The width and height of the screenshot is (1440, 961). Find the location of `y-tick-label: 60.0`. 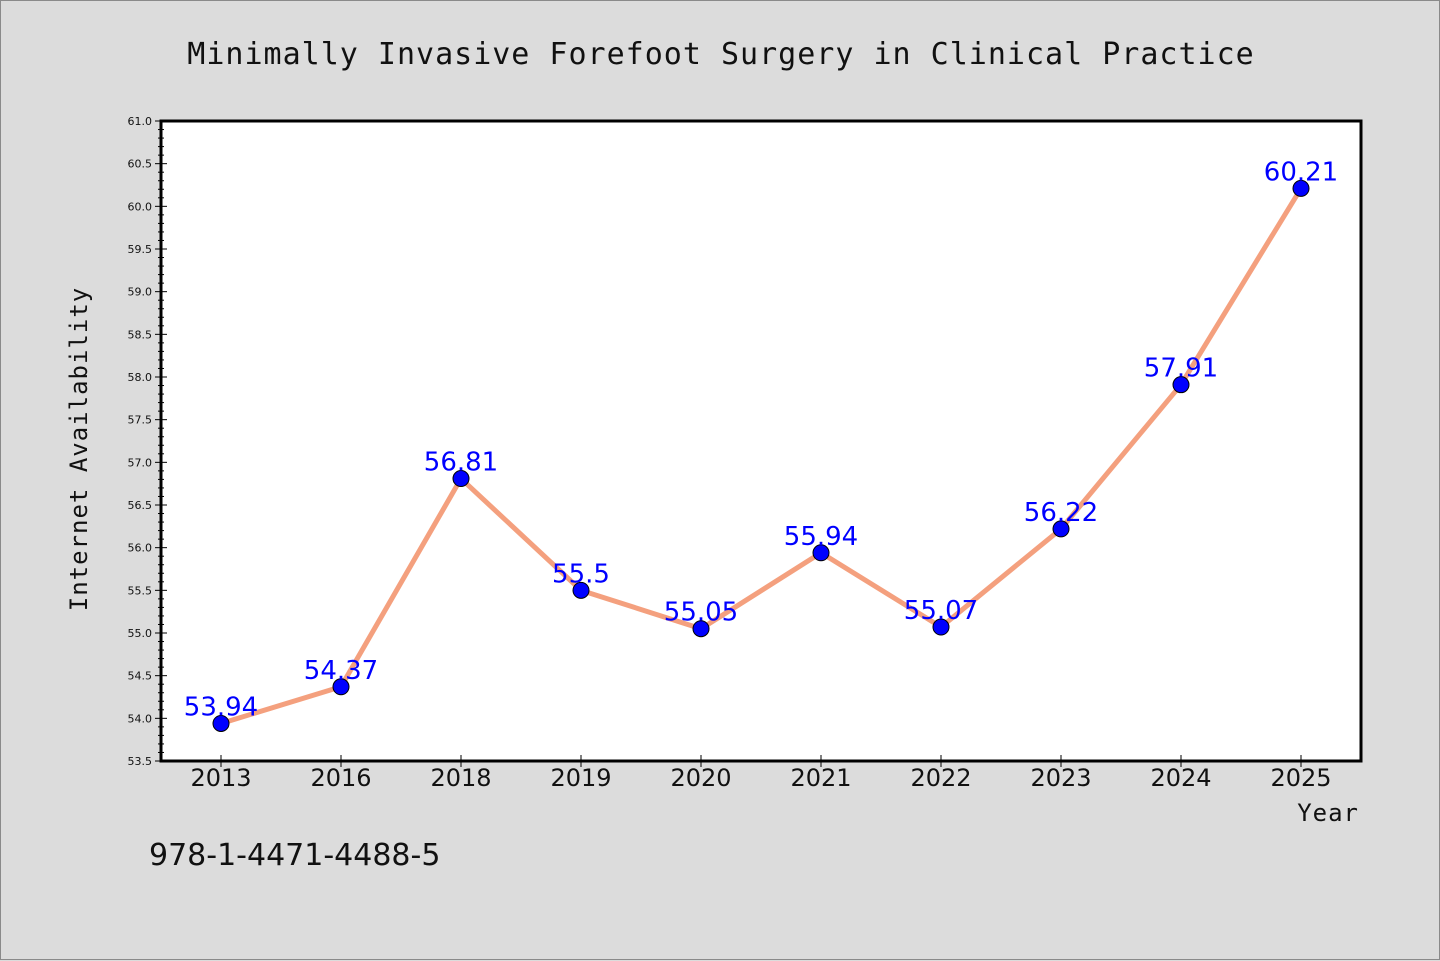

y-tick-label: 60.0 is located at coordinates (140, 206).